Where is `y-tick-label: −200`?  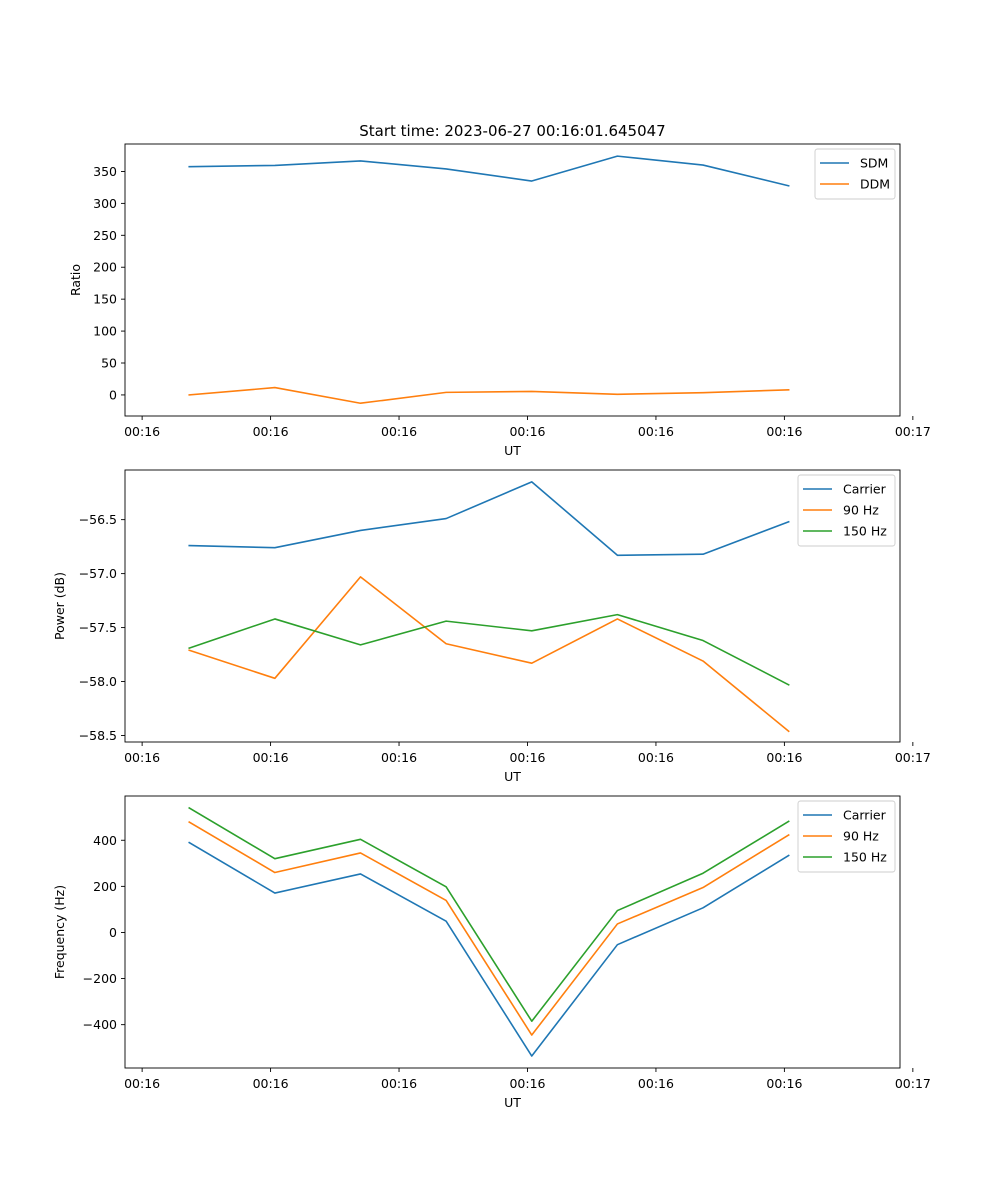
y-tick-label: −200 is located at coordinates (100, 978).